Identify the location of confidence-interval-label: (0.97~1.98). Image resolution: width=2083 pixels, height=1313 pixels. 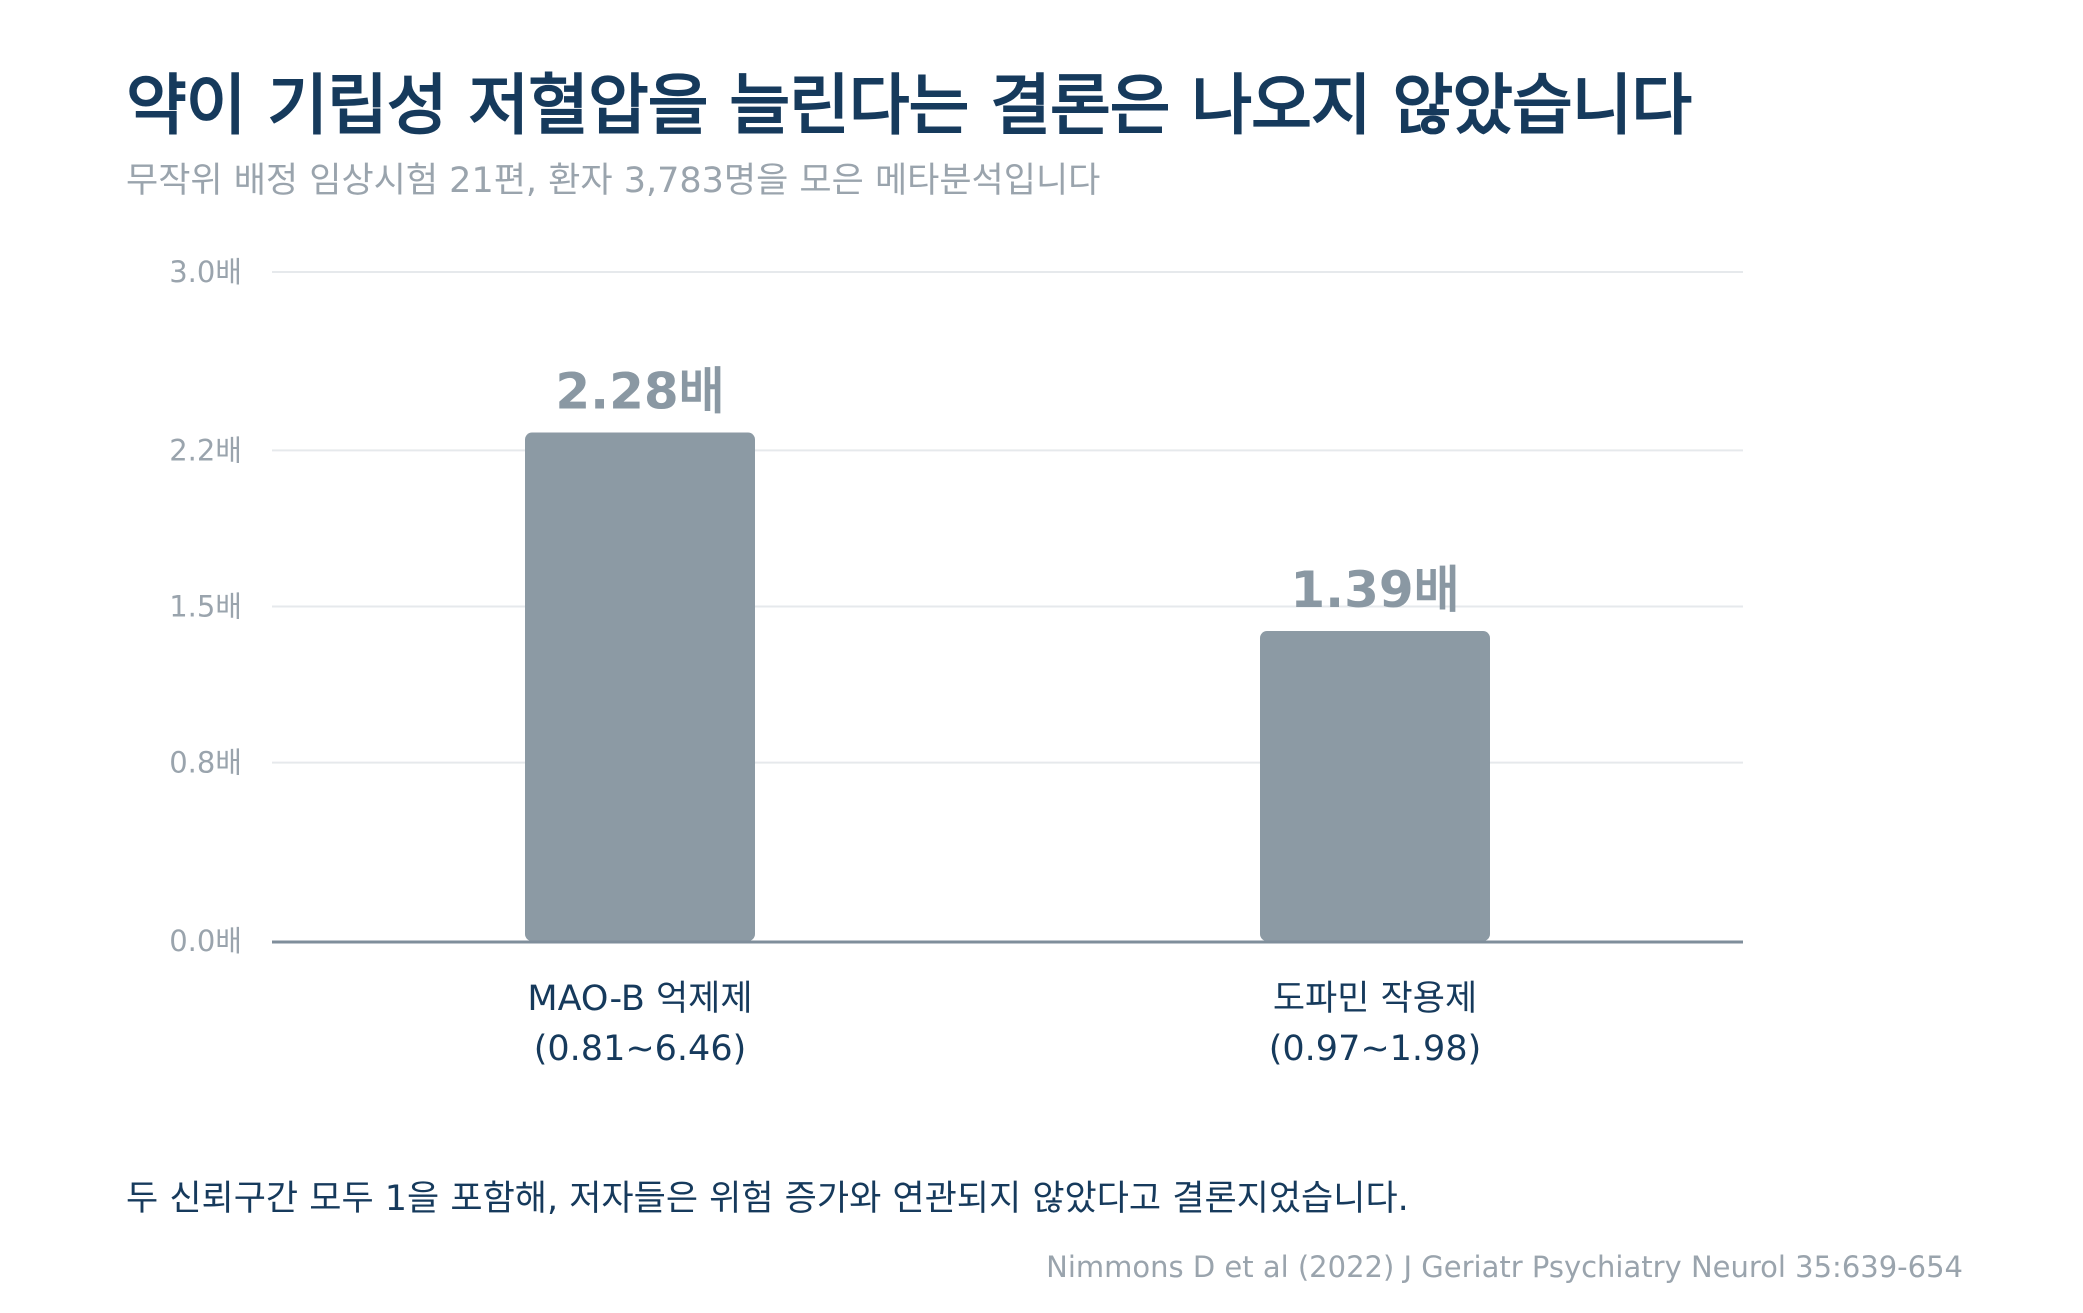
(1375, 1049).